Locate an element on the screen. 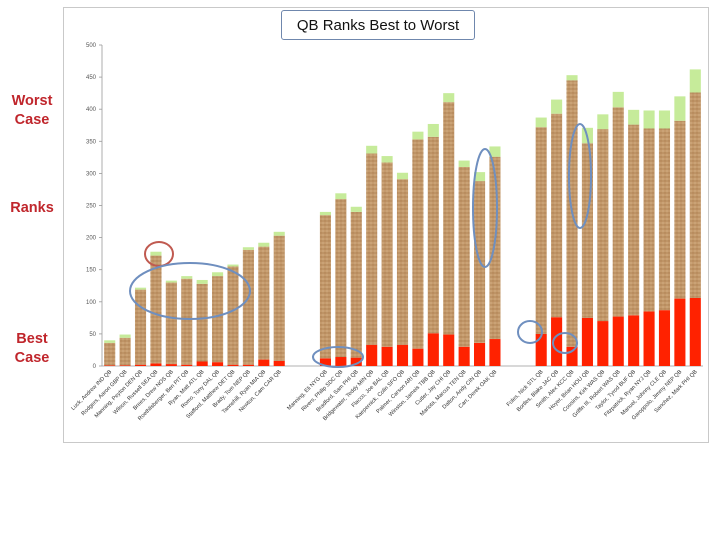  chart-title-box: QB Ranks Best to Worst is located at coordinates (378, 25).